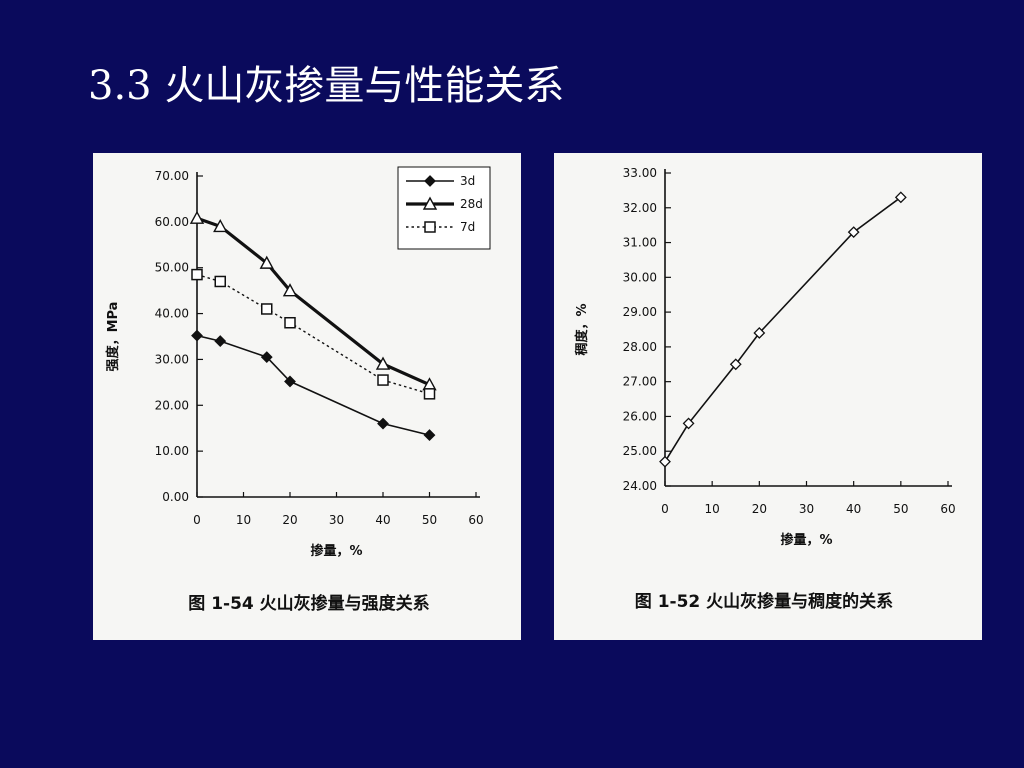  Describe the element at coordinates (640, 382) in the screenshot. I see `y-tick-label: 27.00` at that location.